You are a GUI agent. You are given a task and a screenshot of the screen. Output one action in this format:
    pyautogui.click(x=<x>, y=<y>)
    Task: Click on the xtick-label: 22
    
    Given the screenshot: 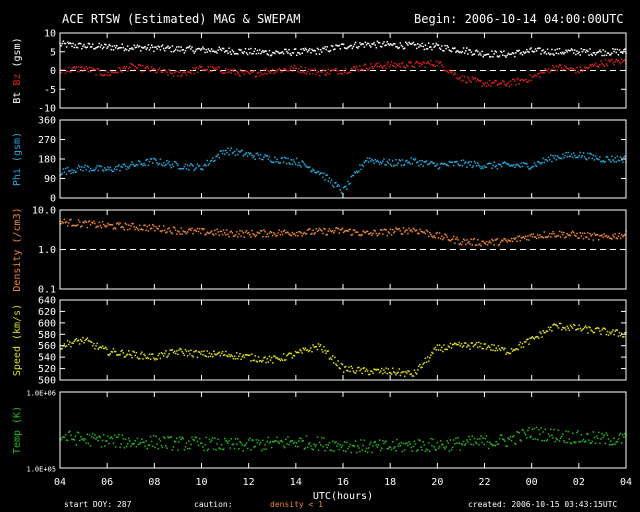 What is the action you would take?
    pyautogui.click(x=484, y=482)
    